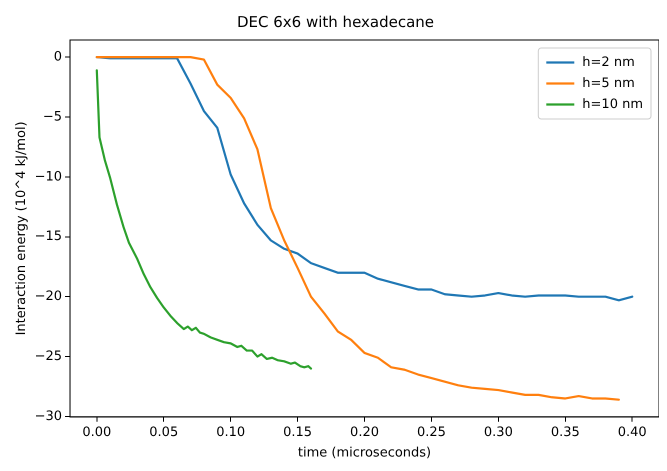 This screenshot has width=667, height=471. What do you see at coordinates (22, 228) in the screenshot?
I see `y-axis-title: Interaction energy (10^4 kJ/mol)` at bounding box center [22, 228].